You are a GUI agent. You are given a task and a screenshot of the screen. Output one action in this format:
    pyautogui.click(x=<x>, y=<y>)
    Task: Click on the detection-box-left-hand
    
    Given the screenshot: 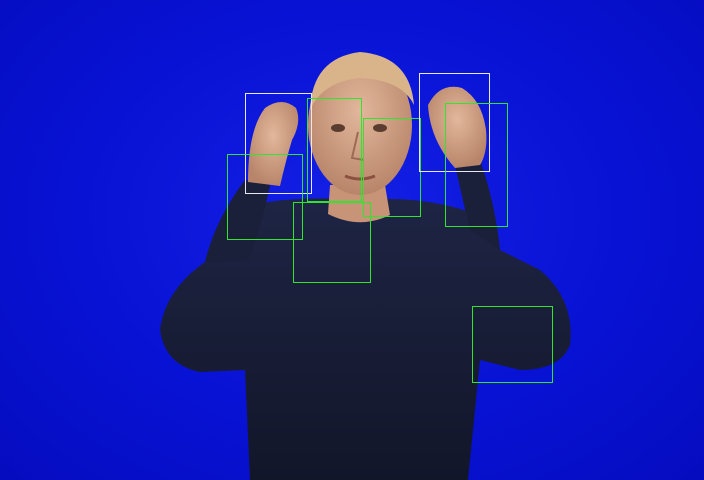 What is the action you would take?
    pyautogui.click(x=278, y=143)
    